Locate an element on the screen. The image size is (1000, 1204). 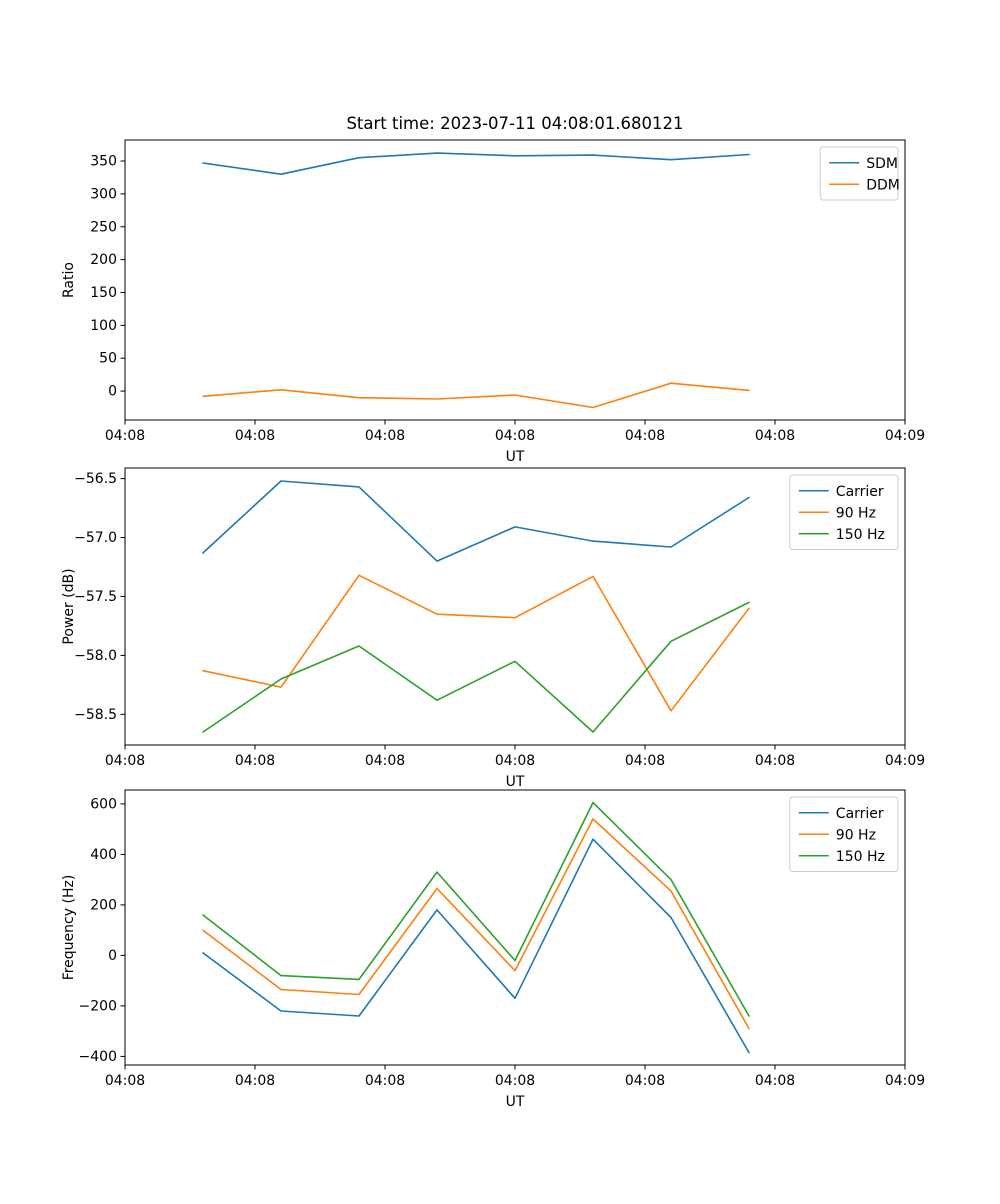
y-tick-label: 300 is located at coordinates (103, 194).